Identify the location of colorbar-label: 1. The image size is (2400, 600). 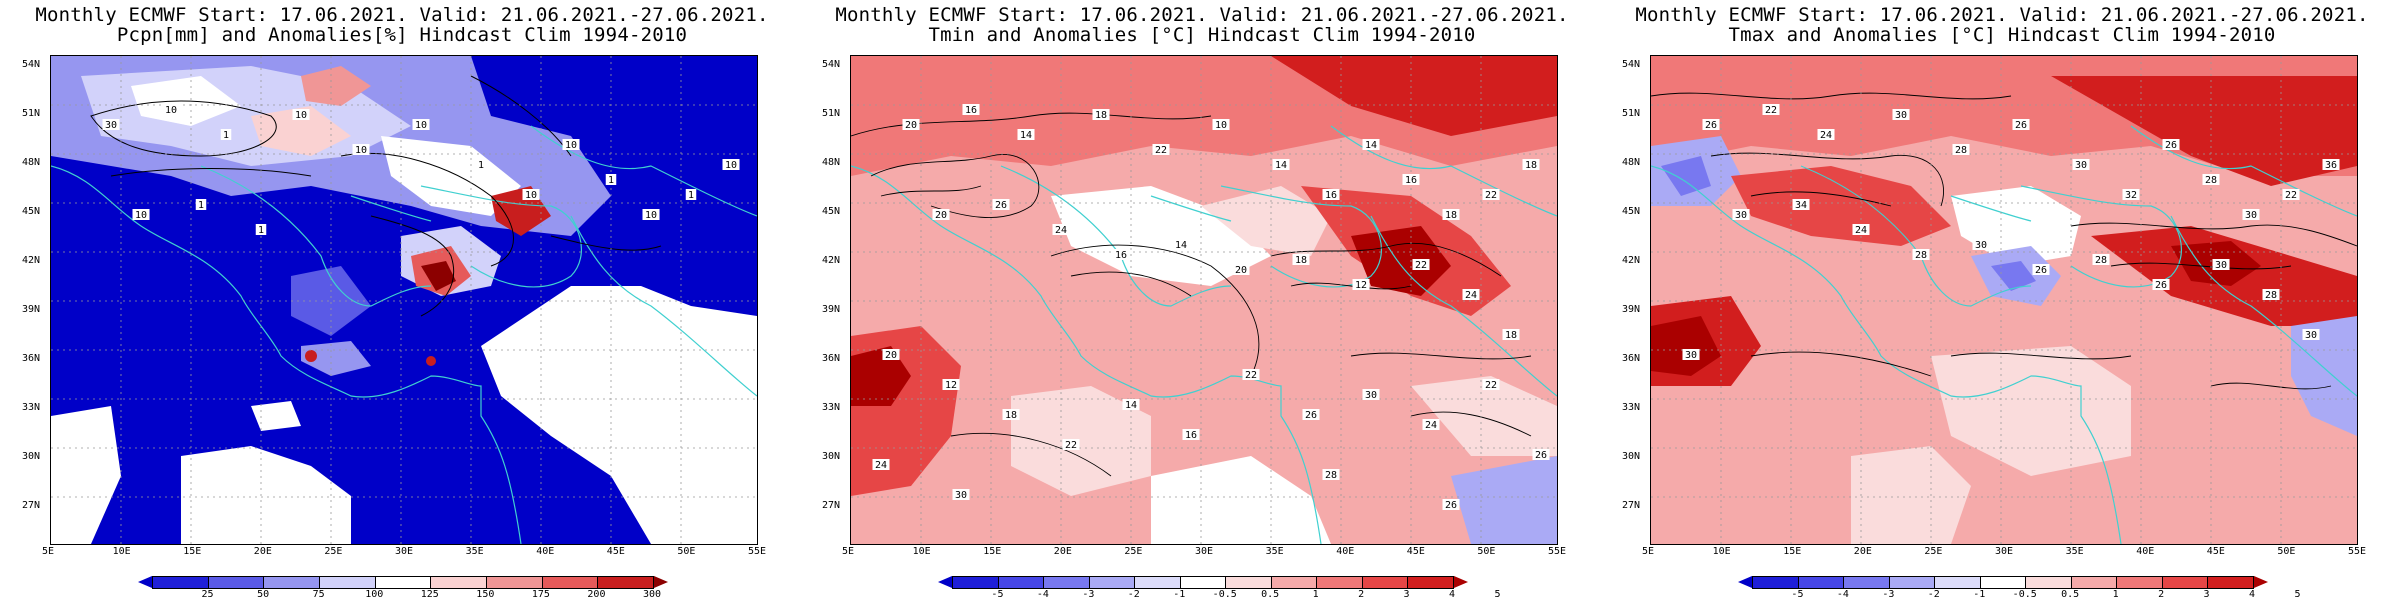
(1315, 594).